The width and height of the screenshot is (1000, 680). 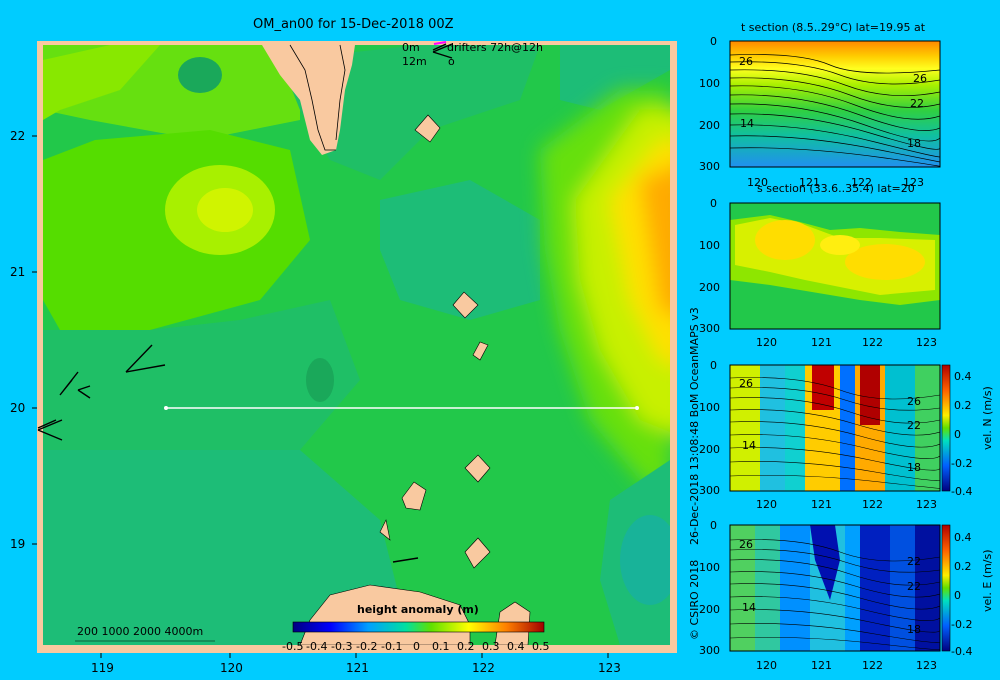 What do you see at coordinates (435, 341) in the screenshot?
I see `islands` at bounding box center [435, 341].